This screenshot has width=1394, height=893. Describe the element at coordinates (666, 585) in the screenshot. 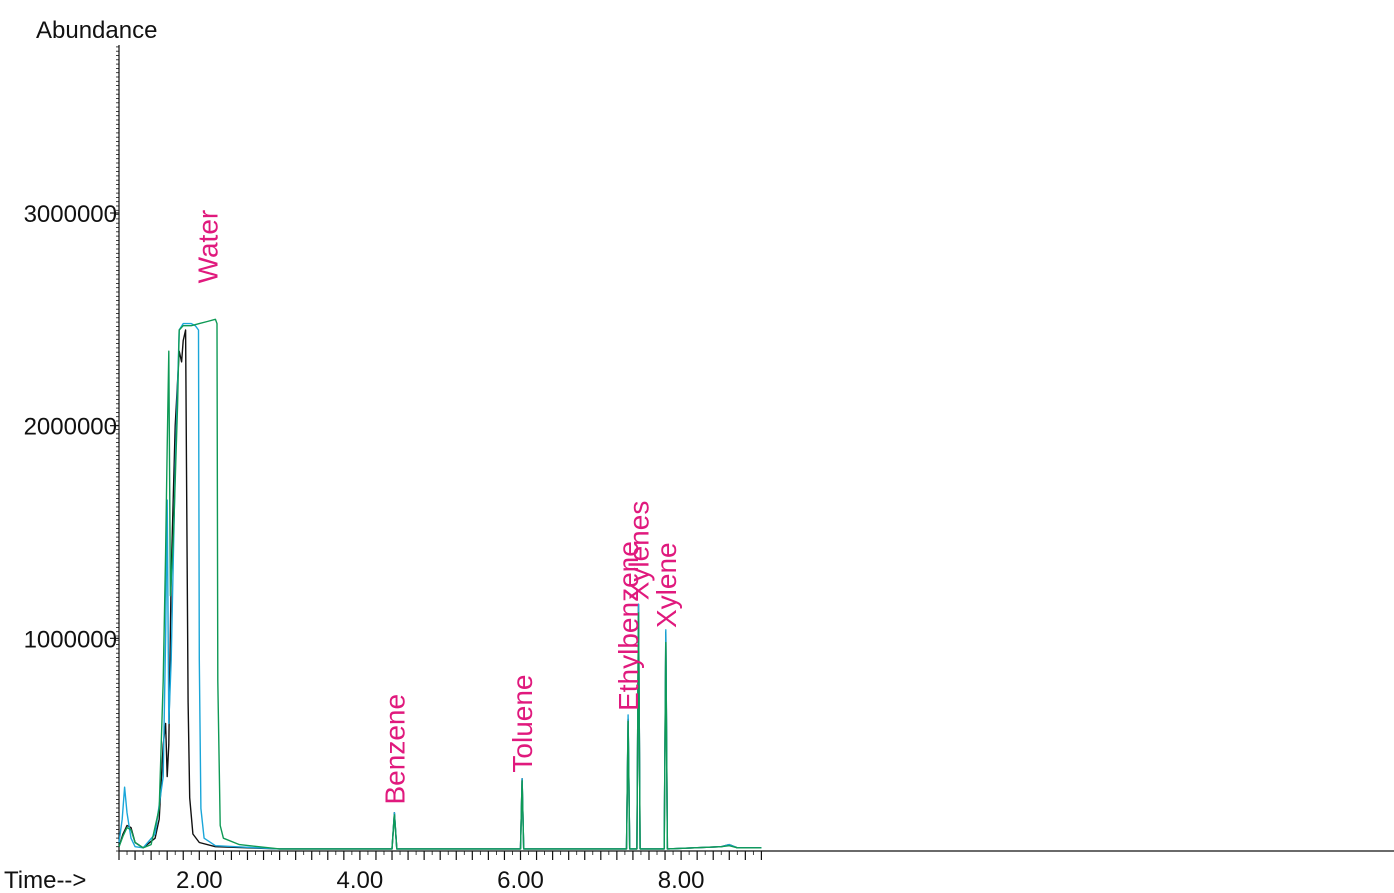

I see `peak-label: Xylene` at that location.